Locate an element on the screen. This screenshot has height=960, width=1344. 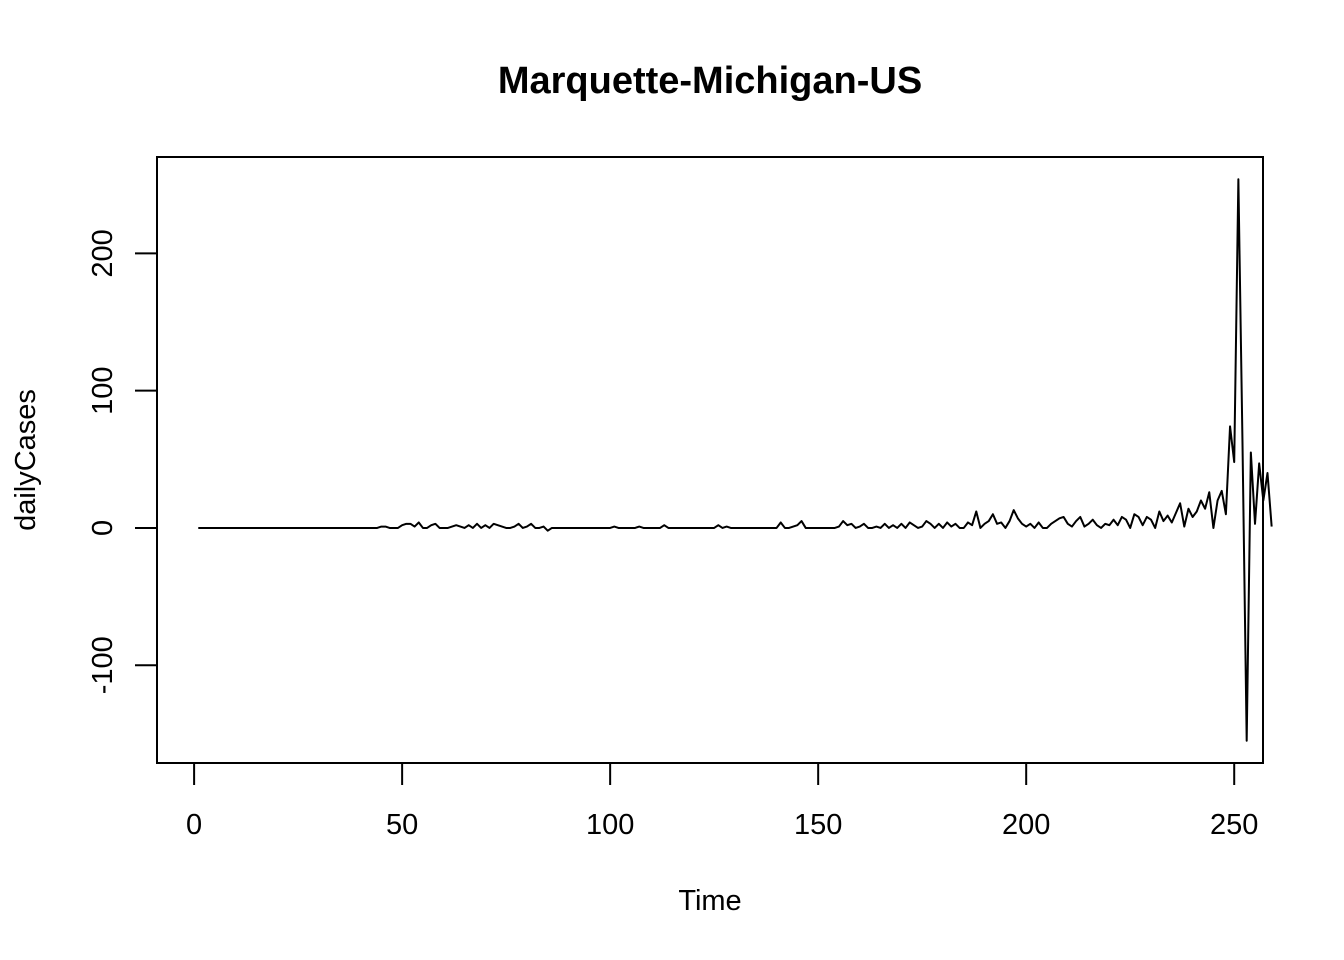
x-axis: 0 50 100 150 200 250 is located at coordinates (722, 801).